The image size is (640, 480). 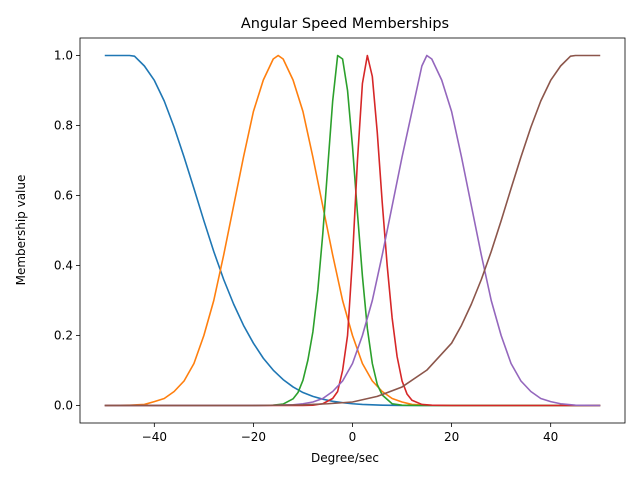 I want to click on x-axis-ticks: −40 −20 0 20 40, so click(x=350, y=433).